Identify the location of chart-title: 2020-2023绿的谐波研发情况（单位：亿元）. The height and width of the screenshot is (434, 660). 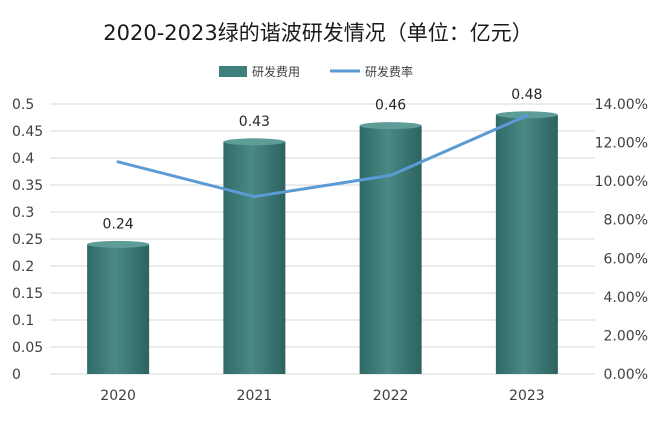
(317, 33).